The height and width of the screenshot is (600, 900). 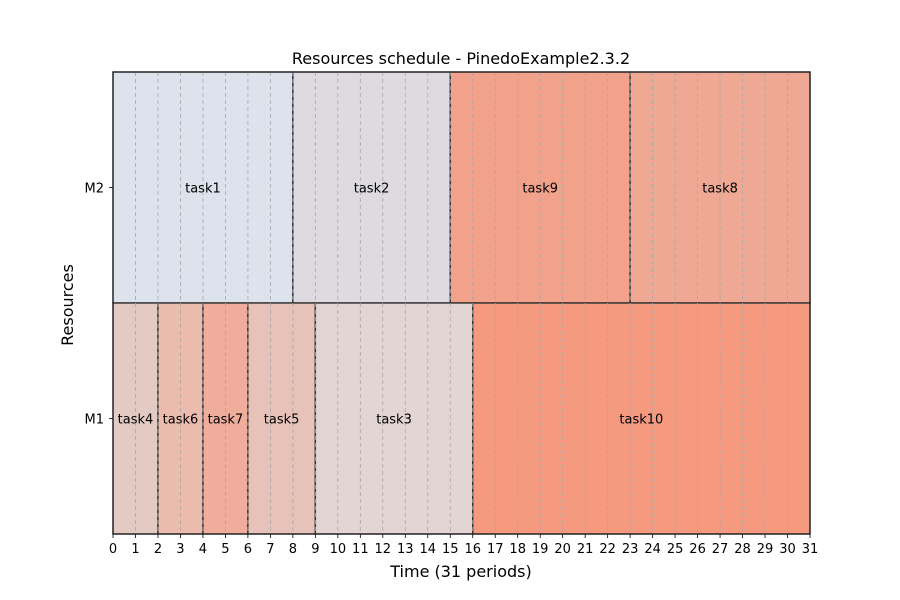 I want to click on x-tick-label: 0, so click(x=113, y=549).